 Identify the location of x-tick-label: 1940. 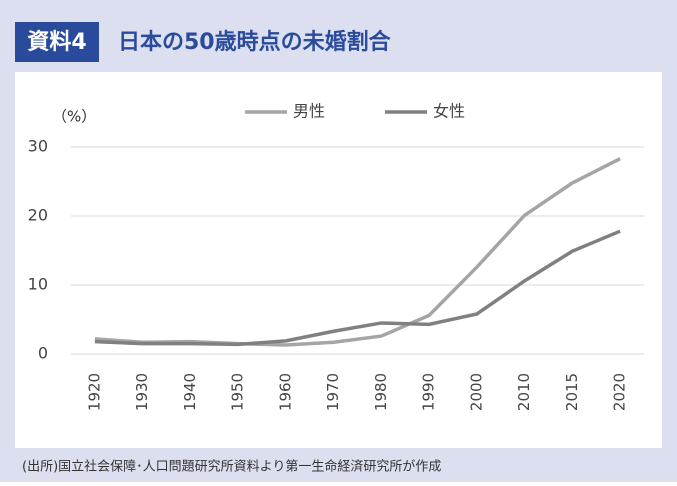
(190, 392).